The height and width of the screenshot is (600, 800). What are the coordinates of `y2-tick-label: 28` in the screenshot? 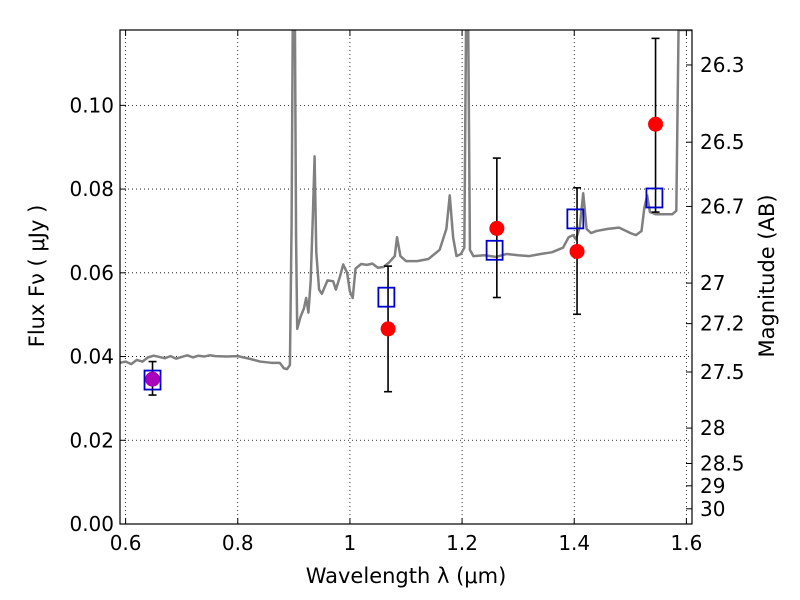 It's located at (712, 428).